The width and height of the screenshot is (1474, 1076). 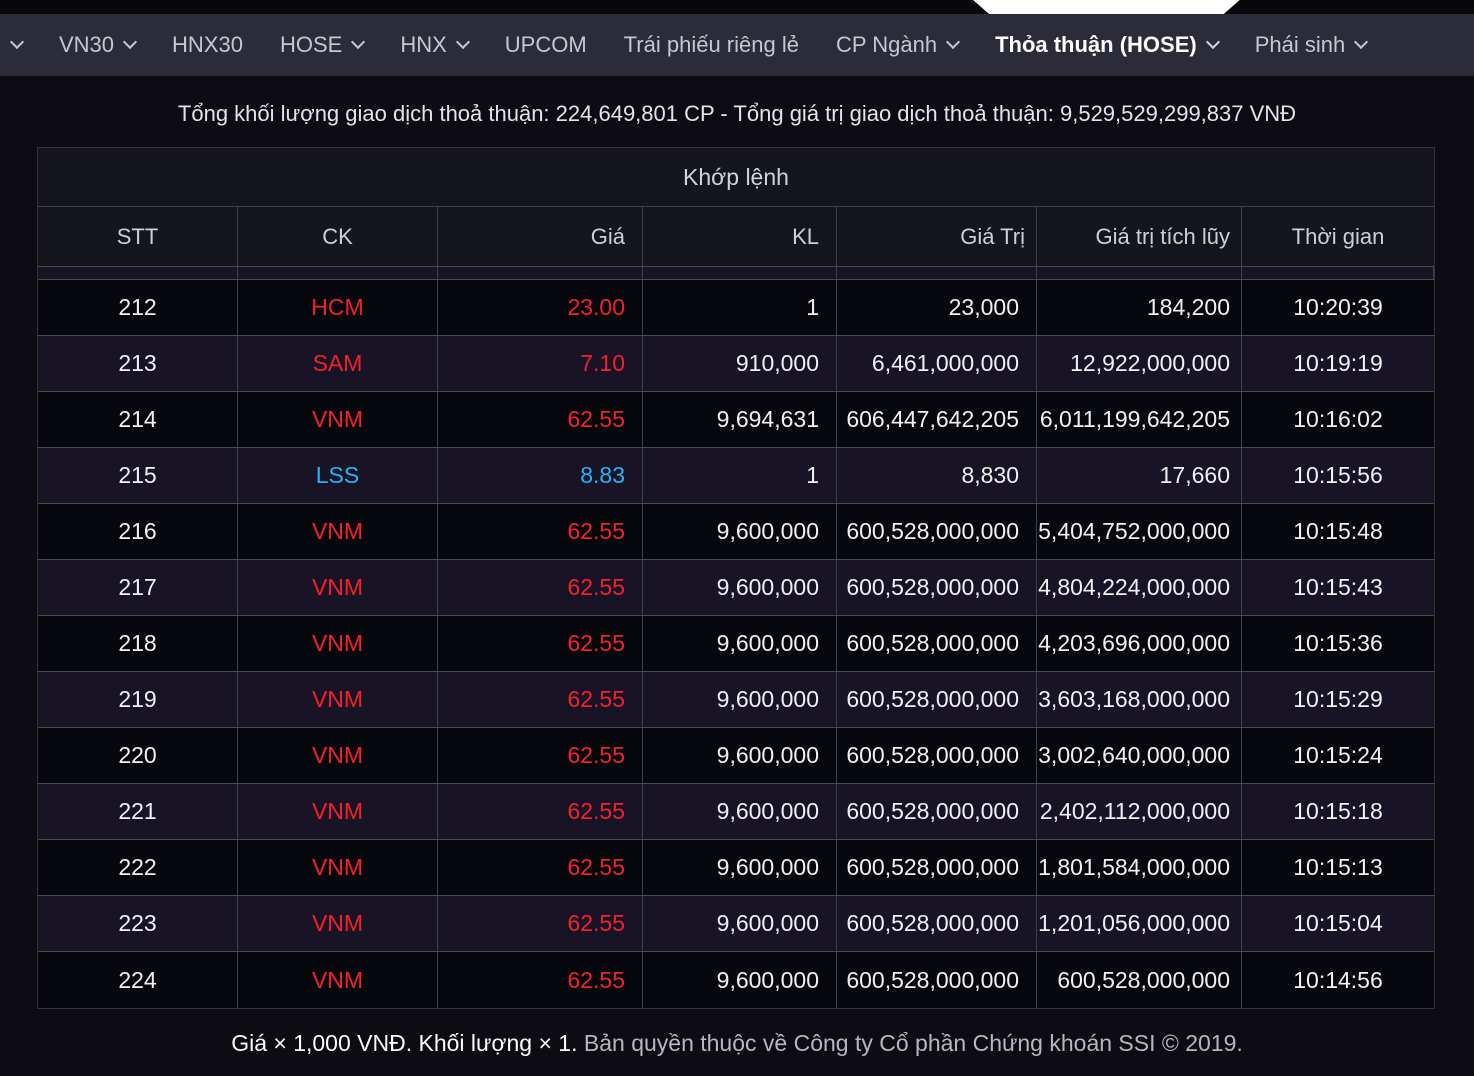 I want to click on cell-value: 600,528,000,000, so click(x=937, y=811).